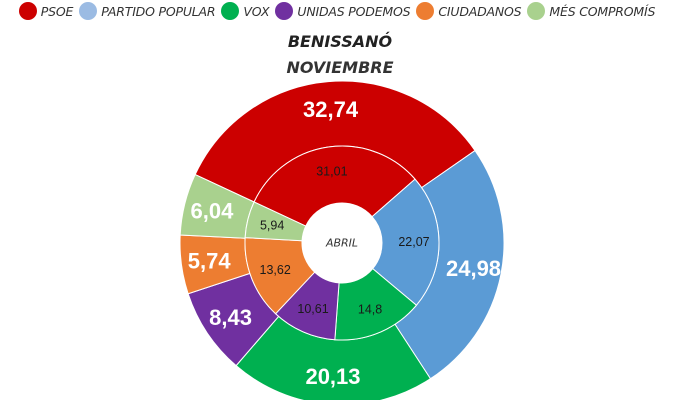  I want to click on data-label: 22,07, so click(413, 242).